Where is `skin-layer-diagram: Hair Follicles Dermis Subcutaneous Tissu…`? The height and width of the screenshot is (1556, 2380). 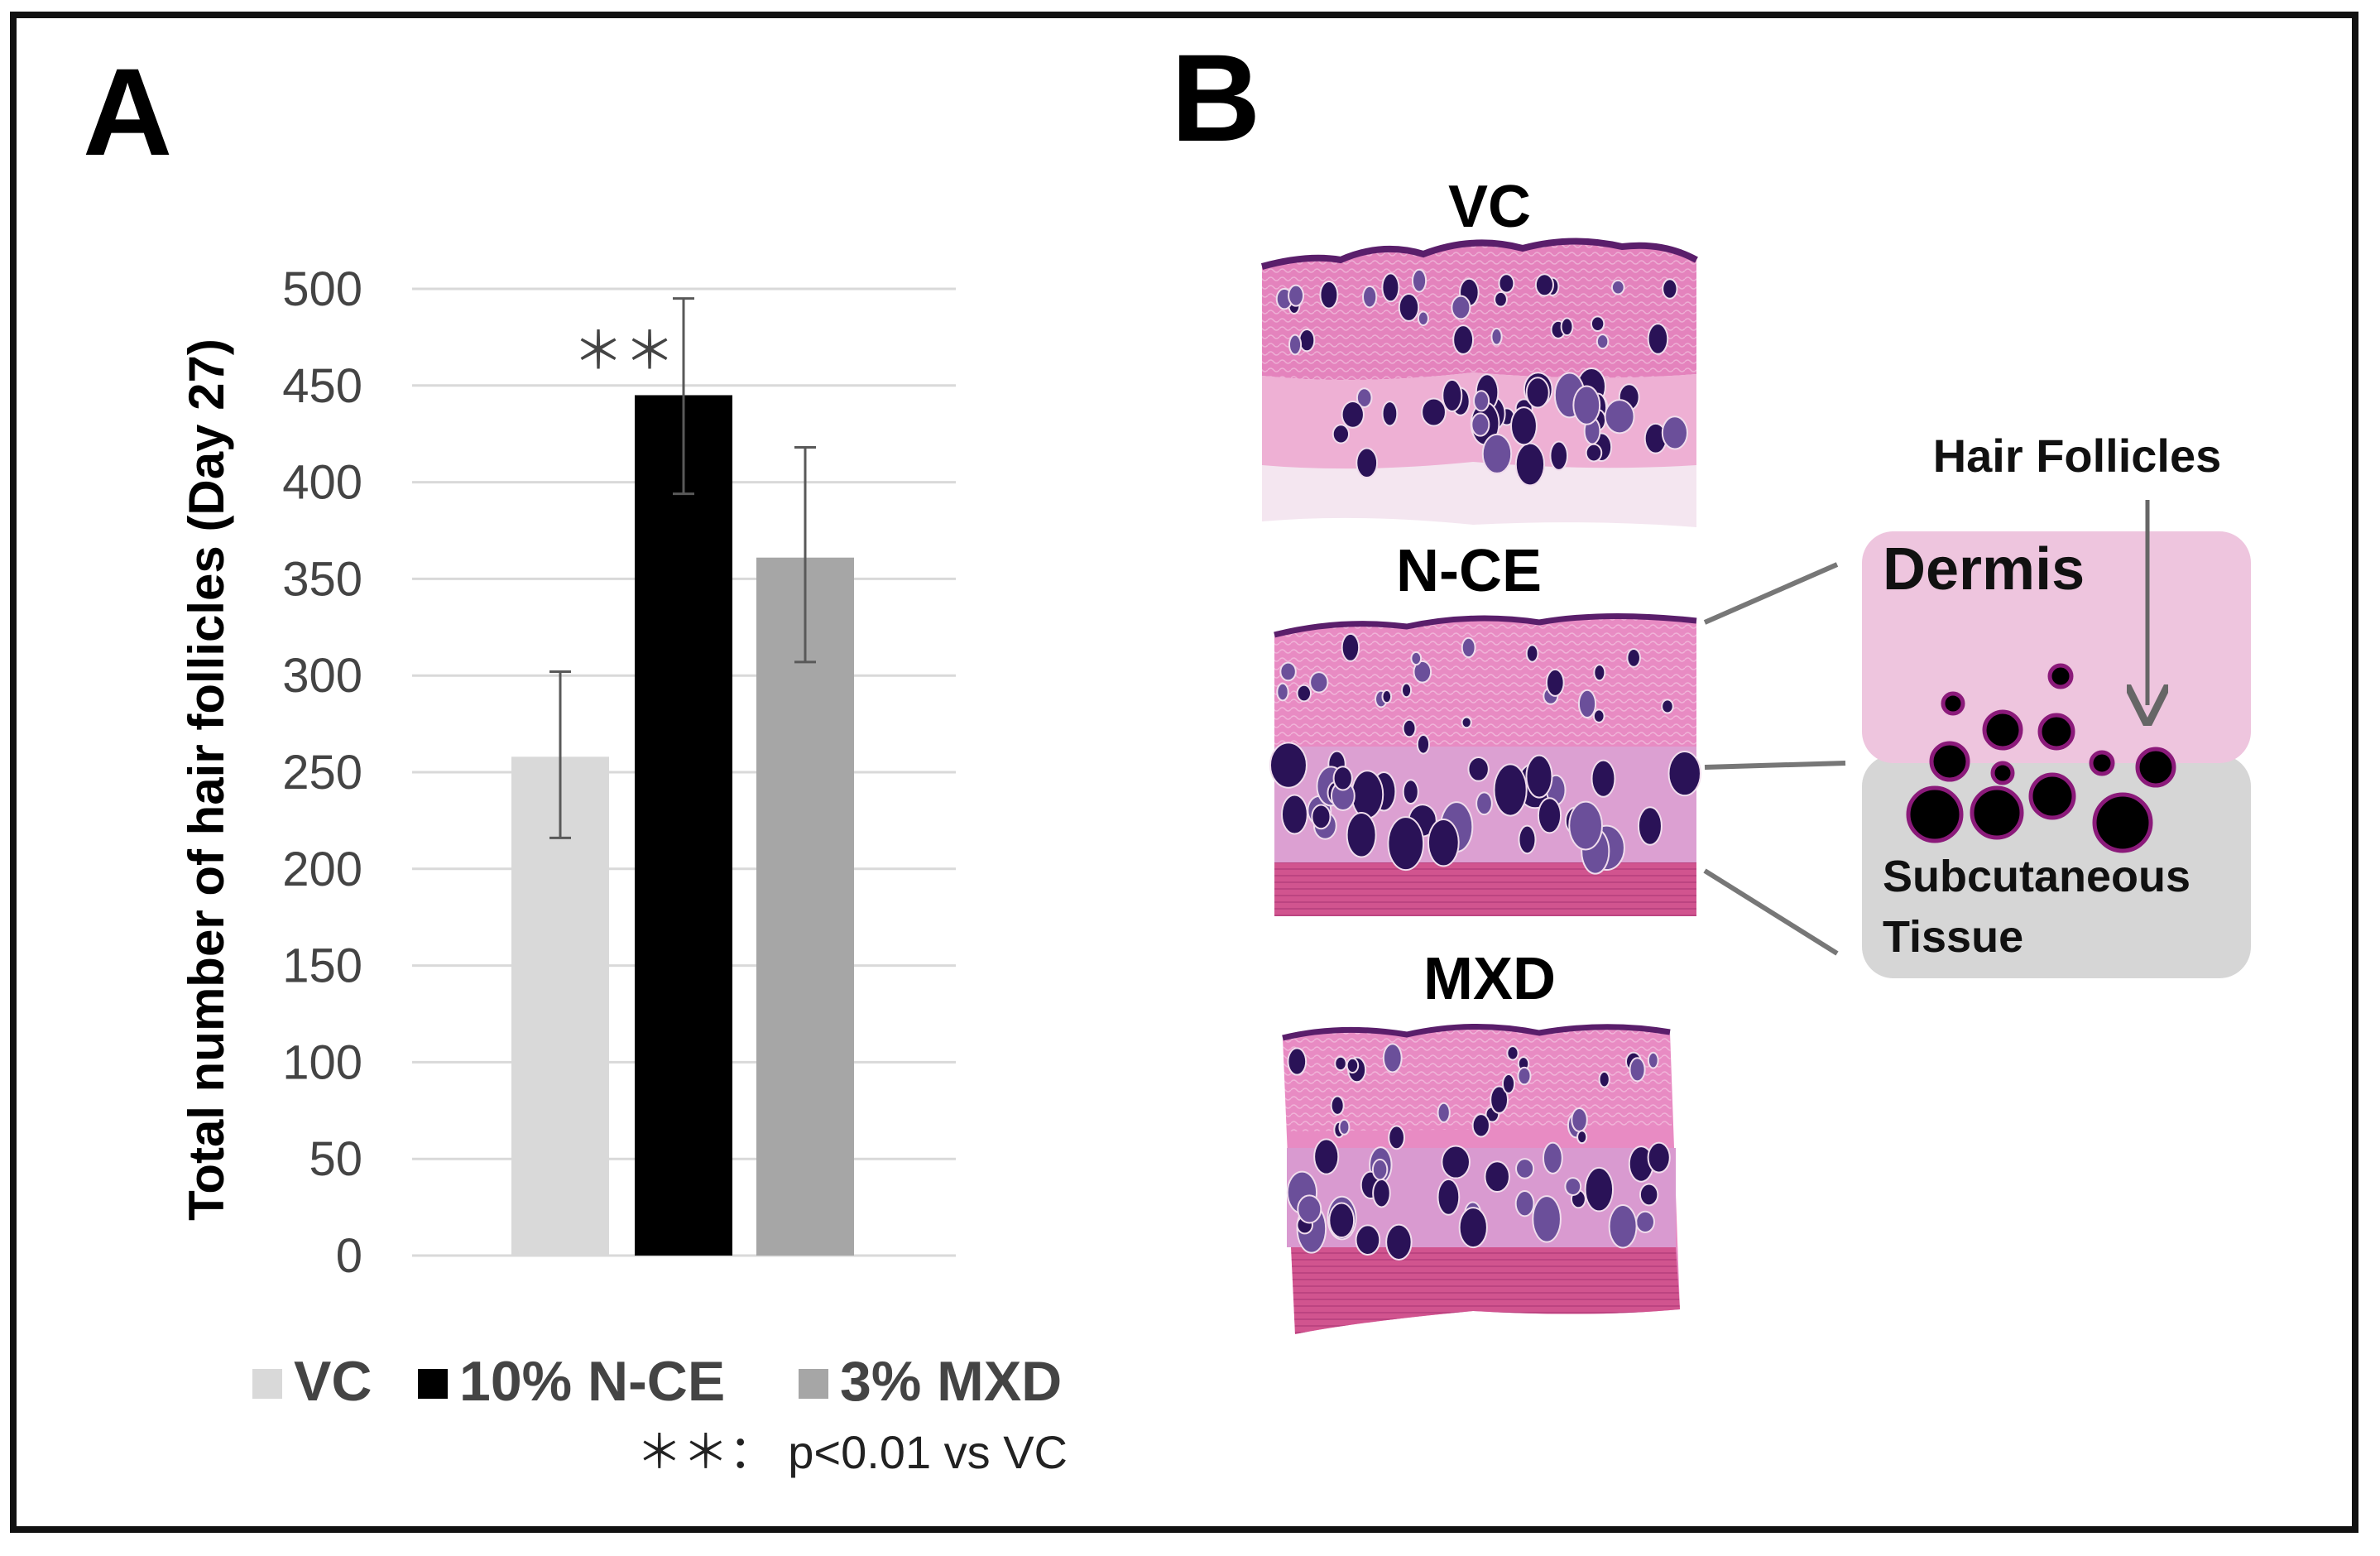
skin-layer-diagram: Hair Follicles Dermis Subcutaneous Tissu… is located at coordinates (2056, 704).